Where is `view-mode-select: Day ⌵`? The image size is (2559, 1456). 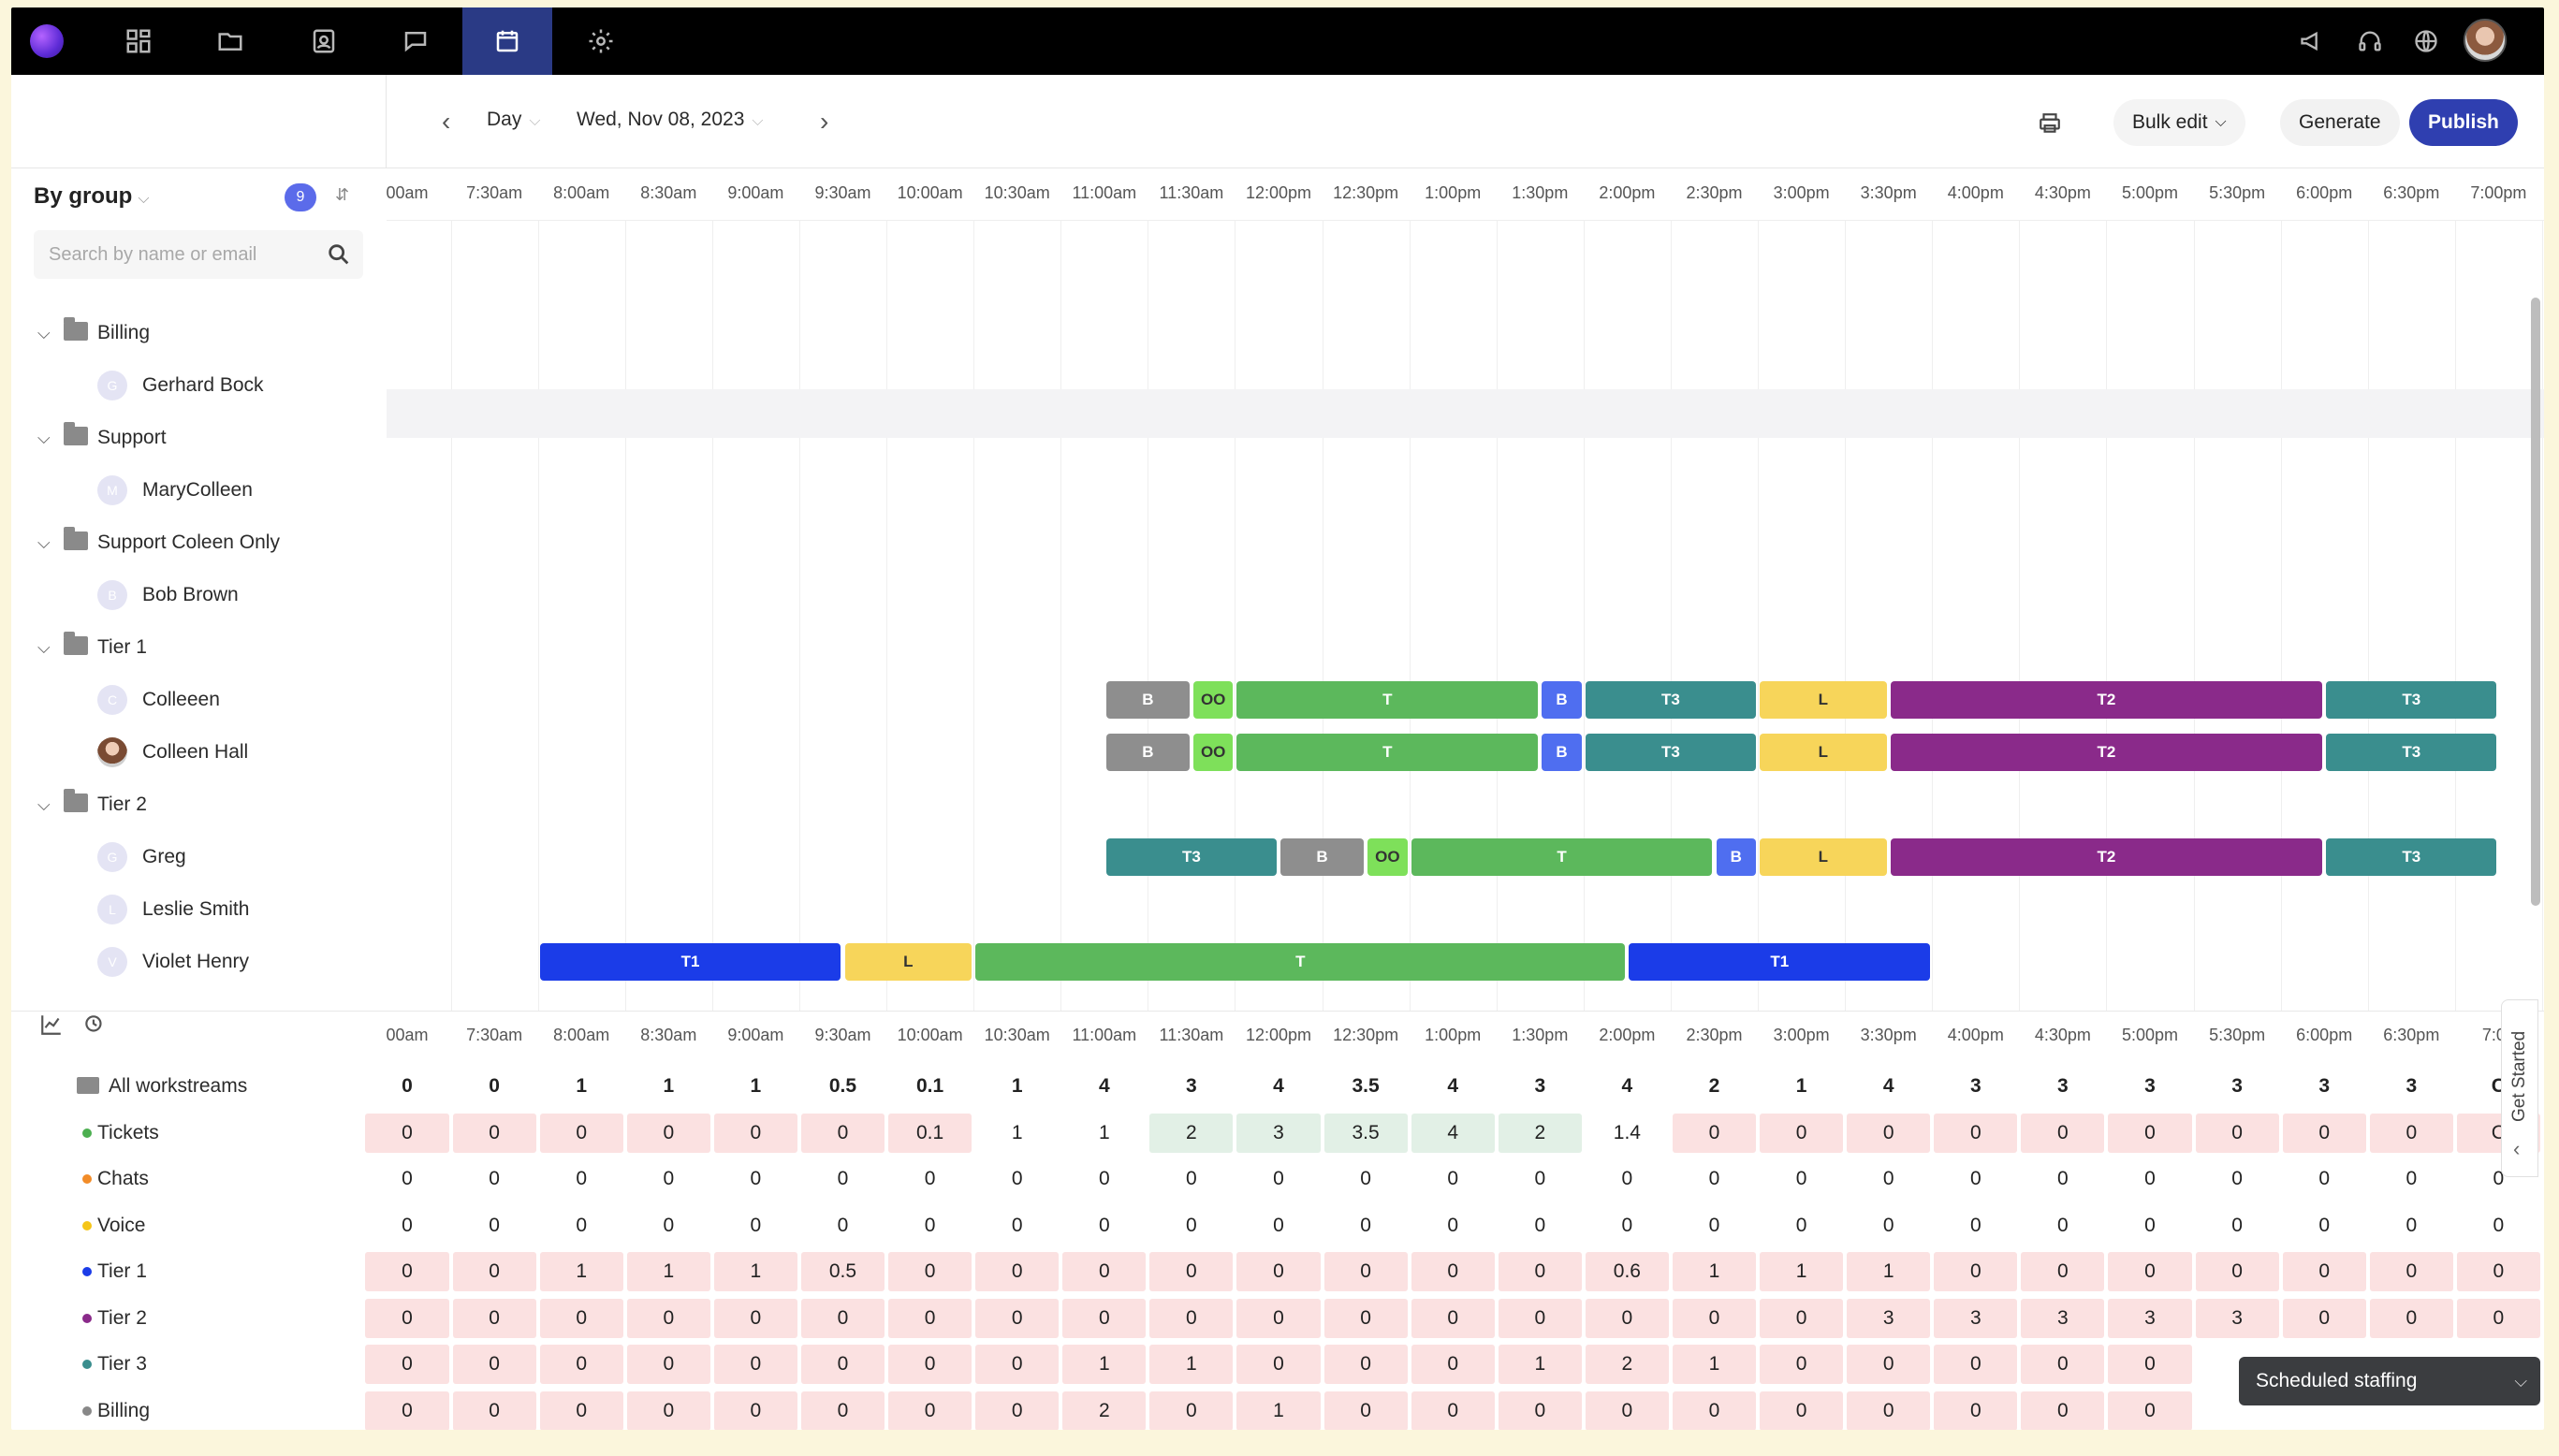 view-mode-select: Day ⌵ is located at coordinates (514, 120).